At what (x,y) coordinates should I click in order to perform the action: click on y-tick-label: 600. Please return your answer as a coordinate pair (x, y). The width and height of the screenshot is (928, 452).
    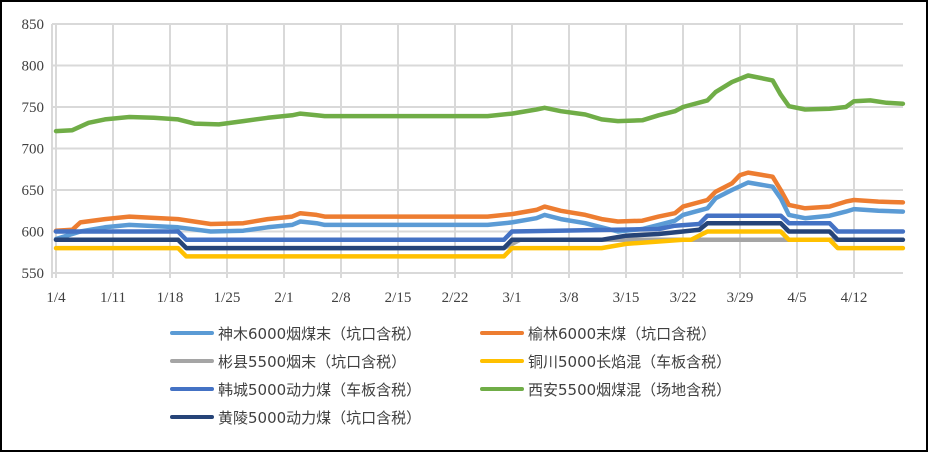
    Looking at the image, I should click on (33, 233).